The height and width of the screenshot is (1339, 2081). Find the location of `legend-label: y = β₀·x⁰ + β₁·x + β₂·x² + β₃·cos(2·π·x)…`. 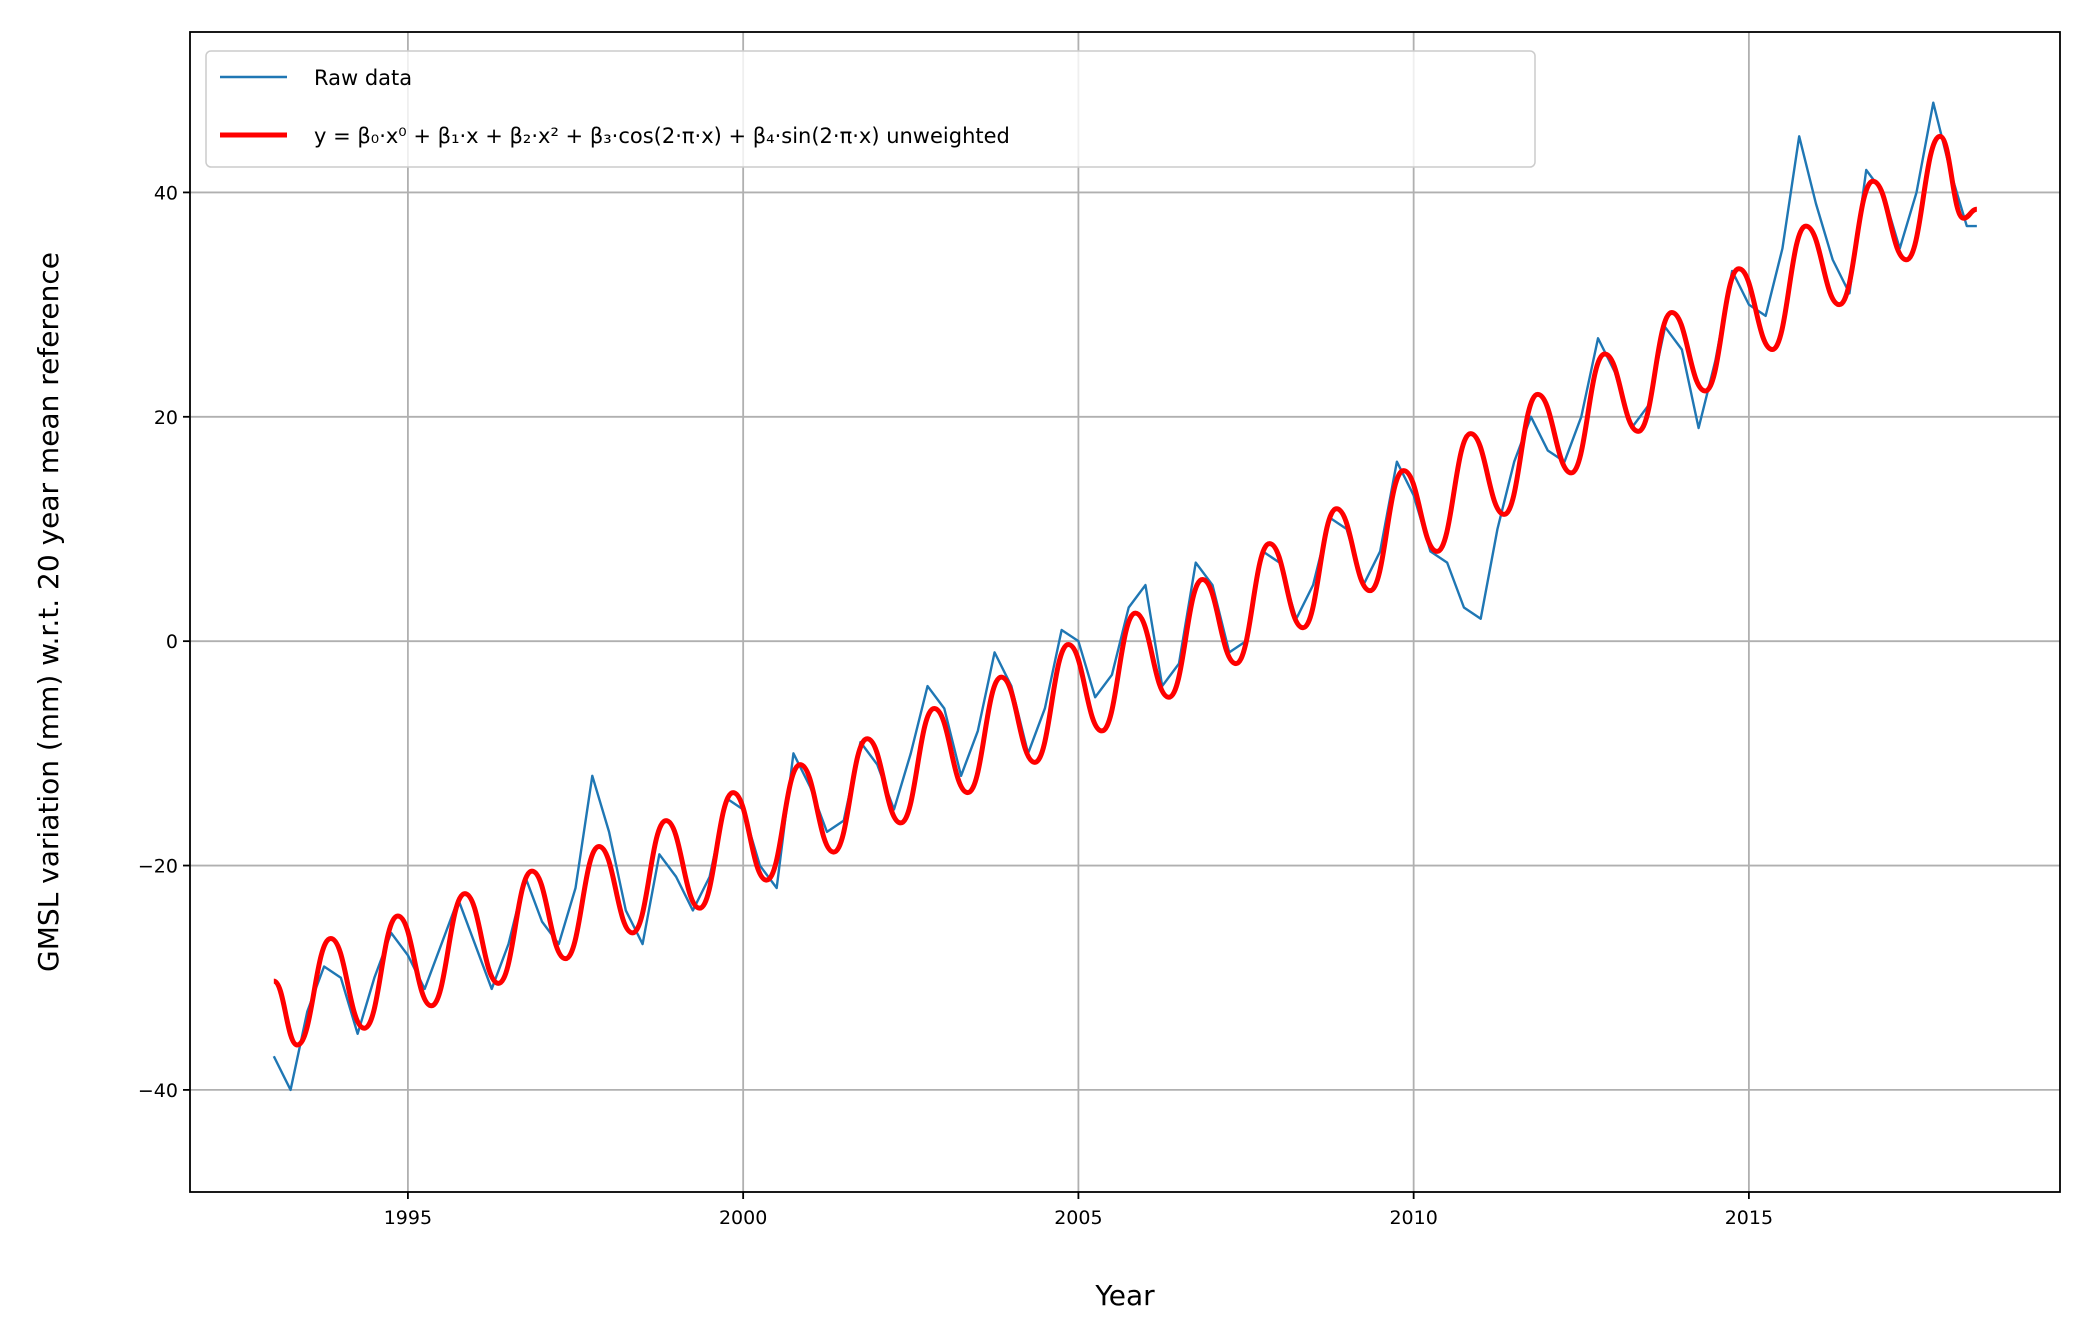

legend-label: y = β₀·x⁰ + β₁·x + β₂·x² + β₃·cos(2·π·x)… is located at coordinates (662, 136).